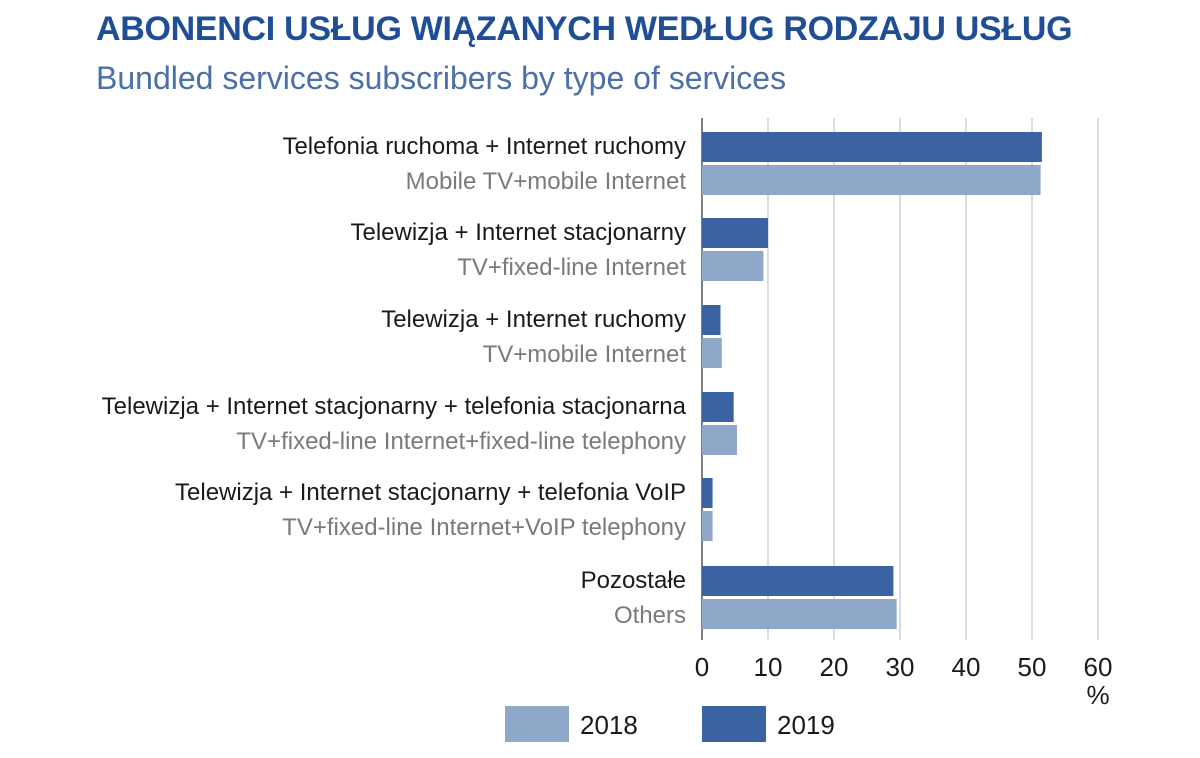 Image resolution: width=1200 pixels, height=758 pixels. Describe the element at coordinates (484, 527) in the screenshot. I see `category-label-en: TV+fixed-line Internet+VoIP telephony` at that location.